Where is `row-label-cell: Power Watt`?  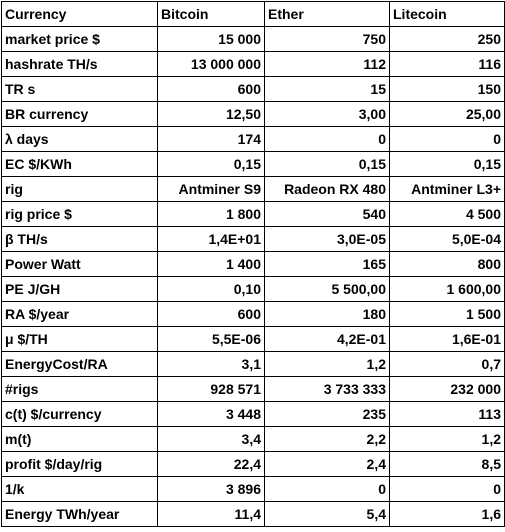
row-label-cell: Power Watt is located at coordinates (79, 264).